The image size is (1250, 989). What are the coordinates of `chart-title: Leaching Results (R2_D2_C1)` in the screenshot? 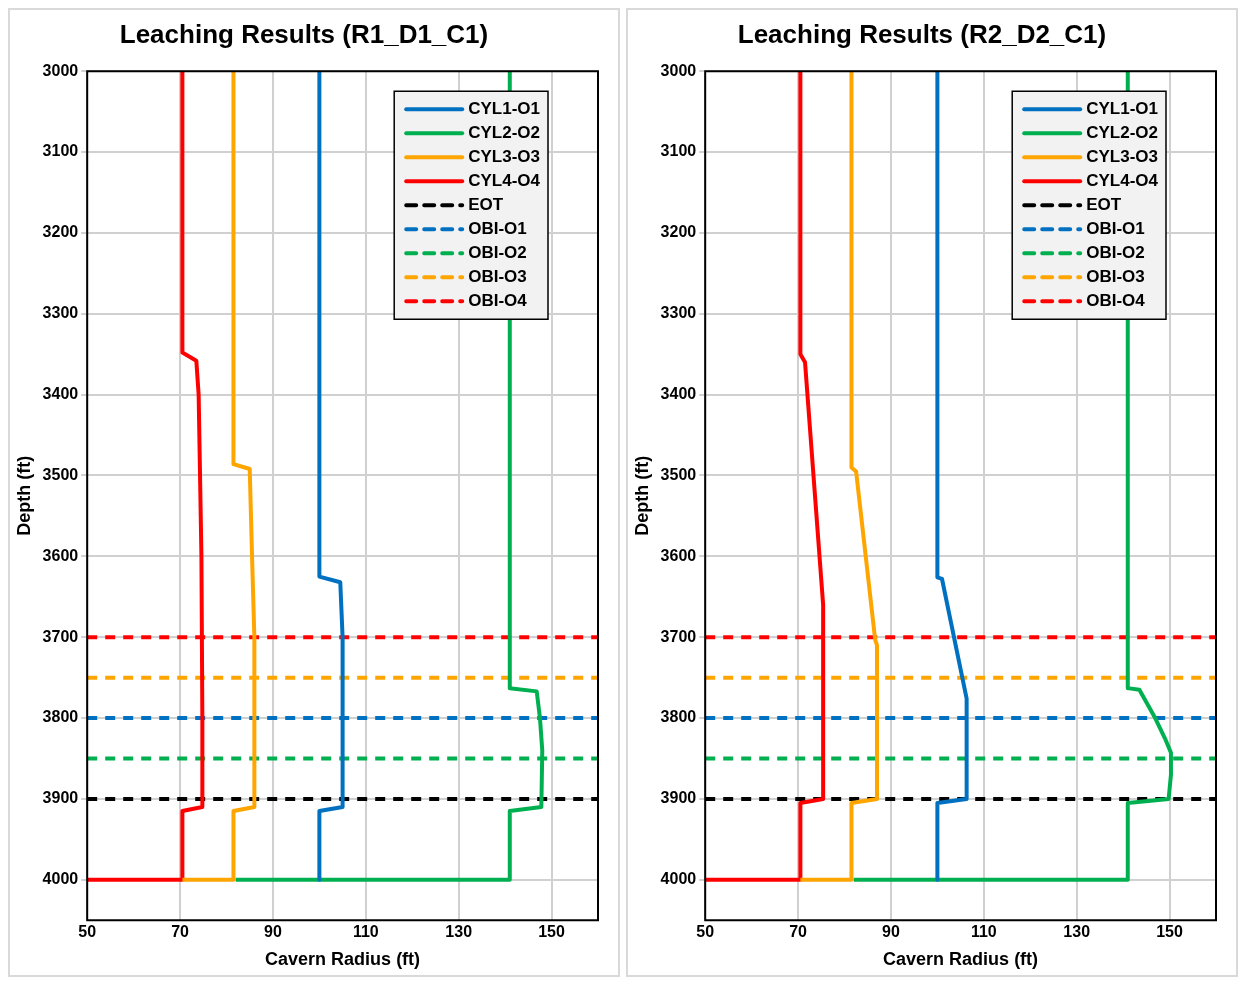 It's located at (922, 33).